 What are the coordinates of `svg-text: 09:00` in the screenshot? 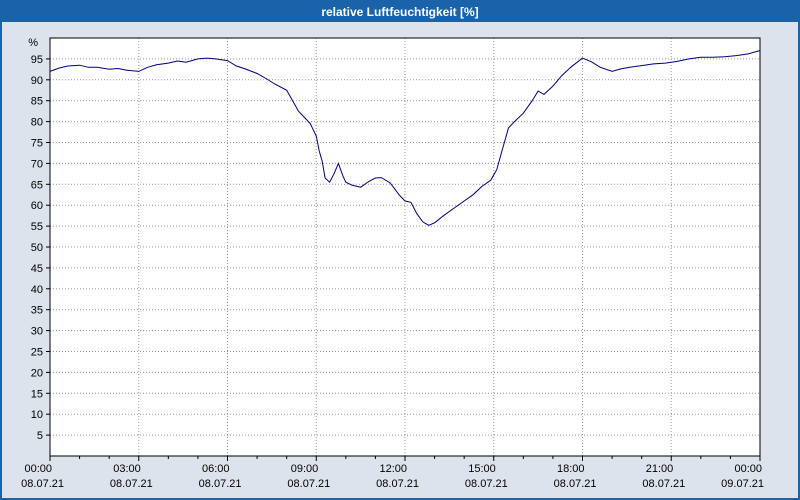 It's located at (305, 469).